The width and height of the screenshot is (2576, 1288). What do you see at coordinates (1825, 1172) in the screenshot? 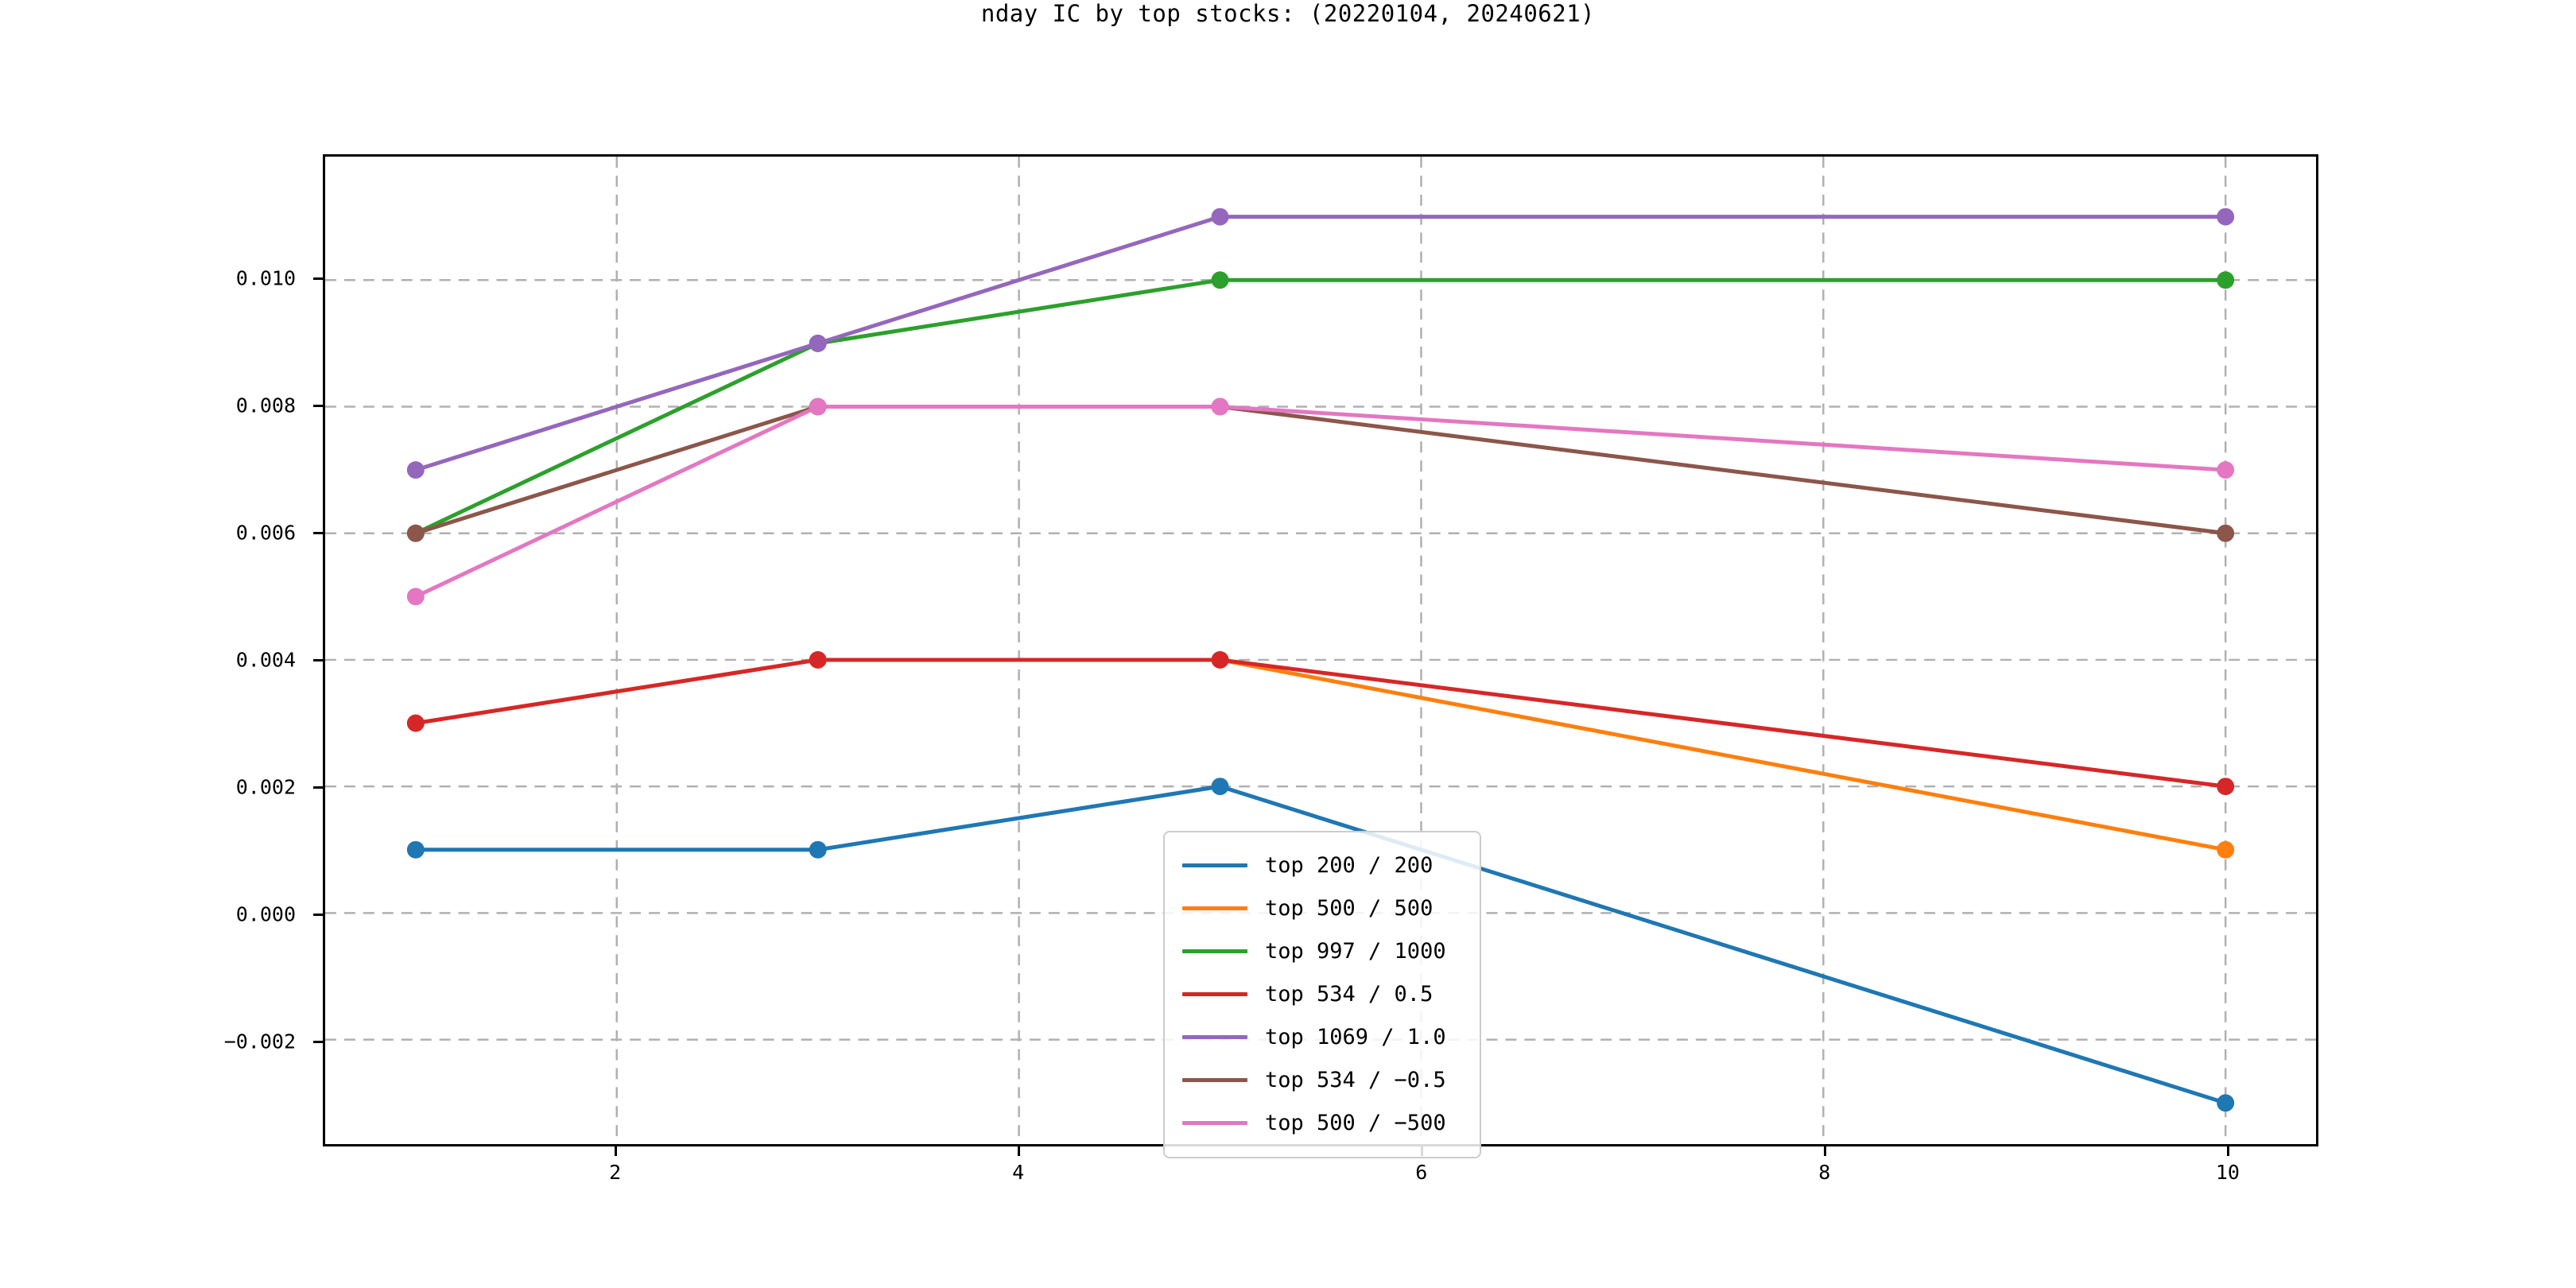
I see `x-tick-label: 8` at bounding box center [1825, 1172].